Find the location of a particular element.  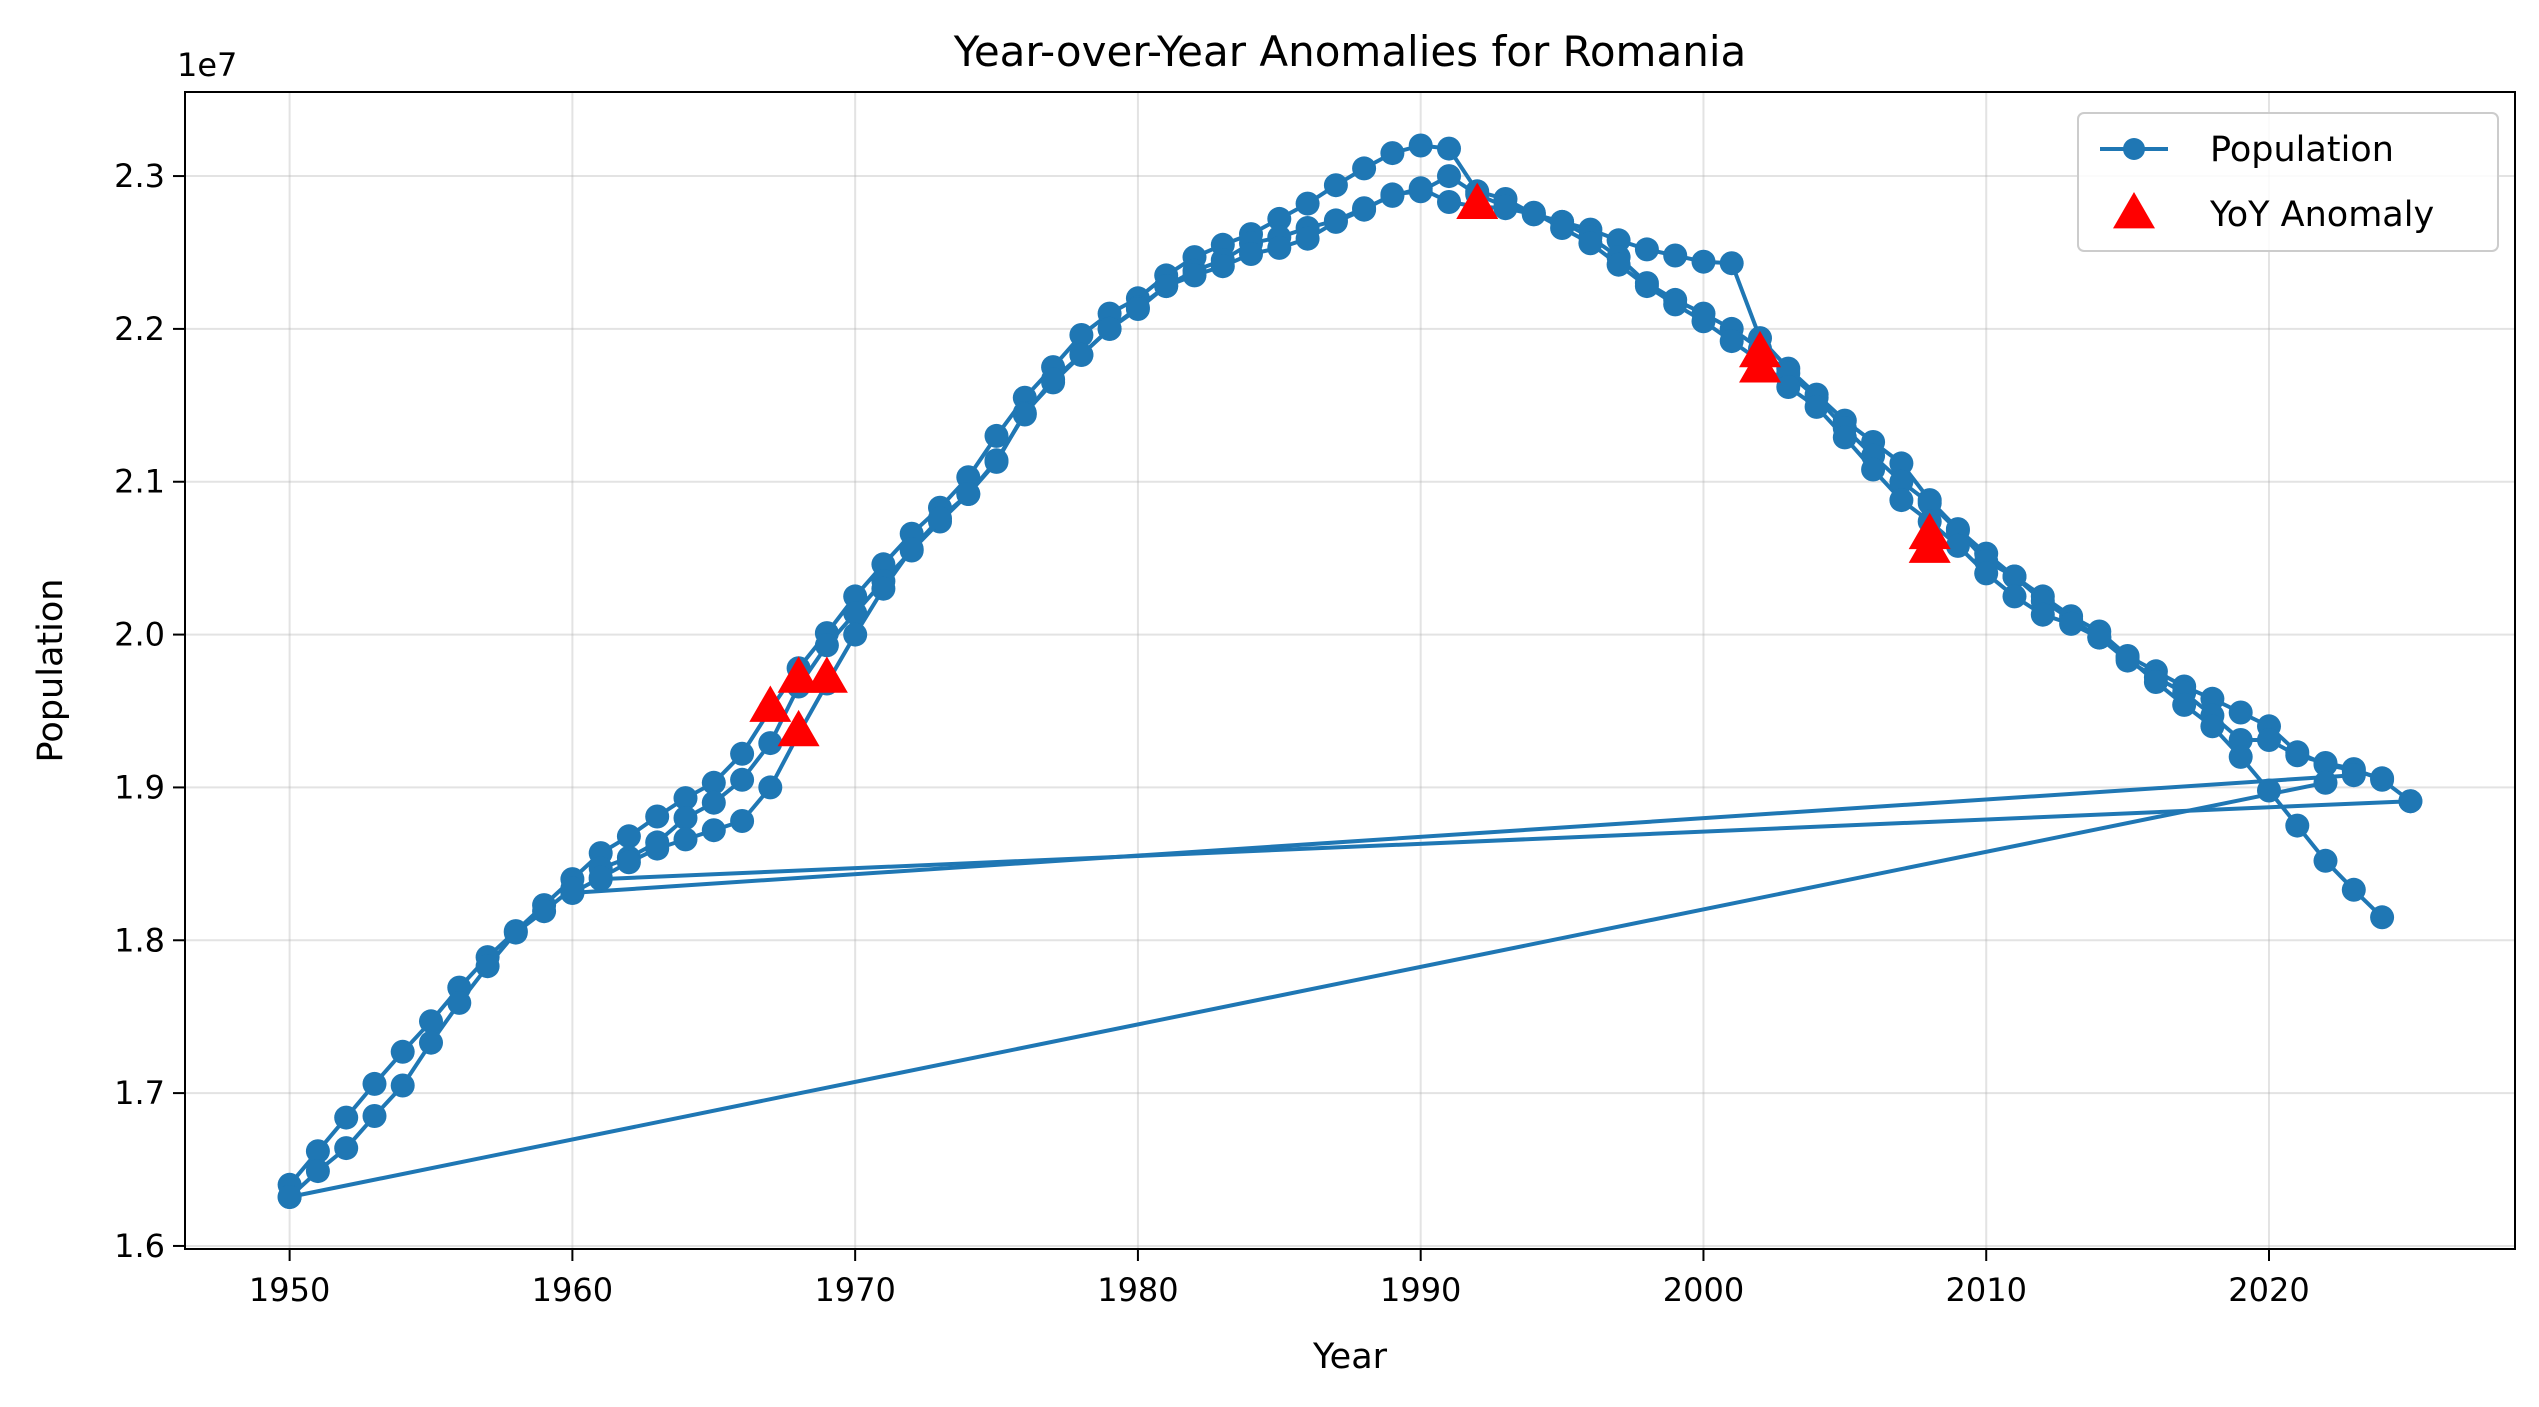

x-tick-label: 1970 is located at coordinates (854, 1290).